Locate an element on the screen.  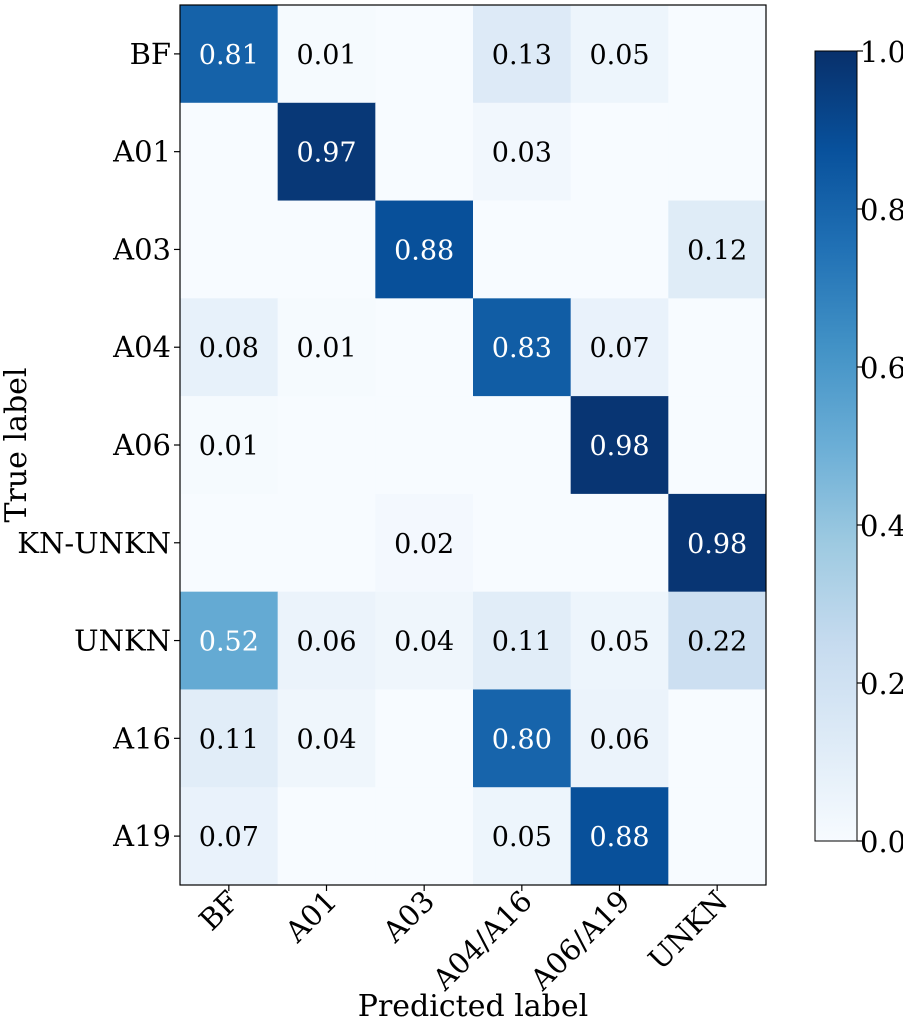
colorbar-tick-label: 0.8 is located at coordinates (881, 210).